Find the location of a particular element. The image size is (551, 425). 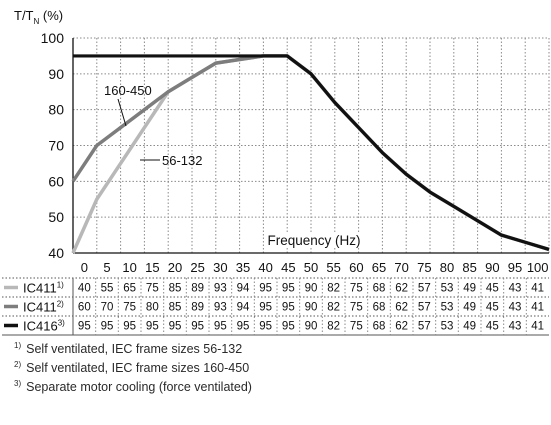

x-tick-label: 50 is located at coordinates (311, 267).